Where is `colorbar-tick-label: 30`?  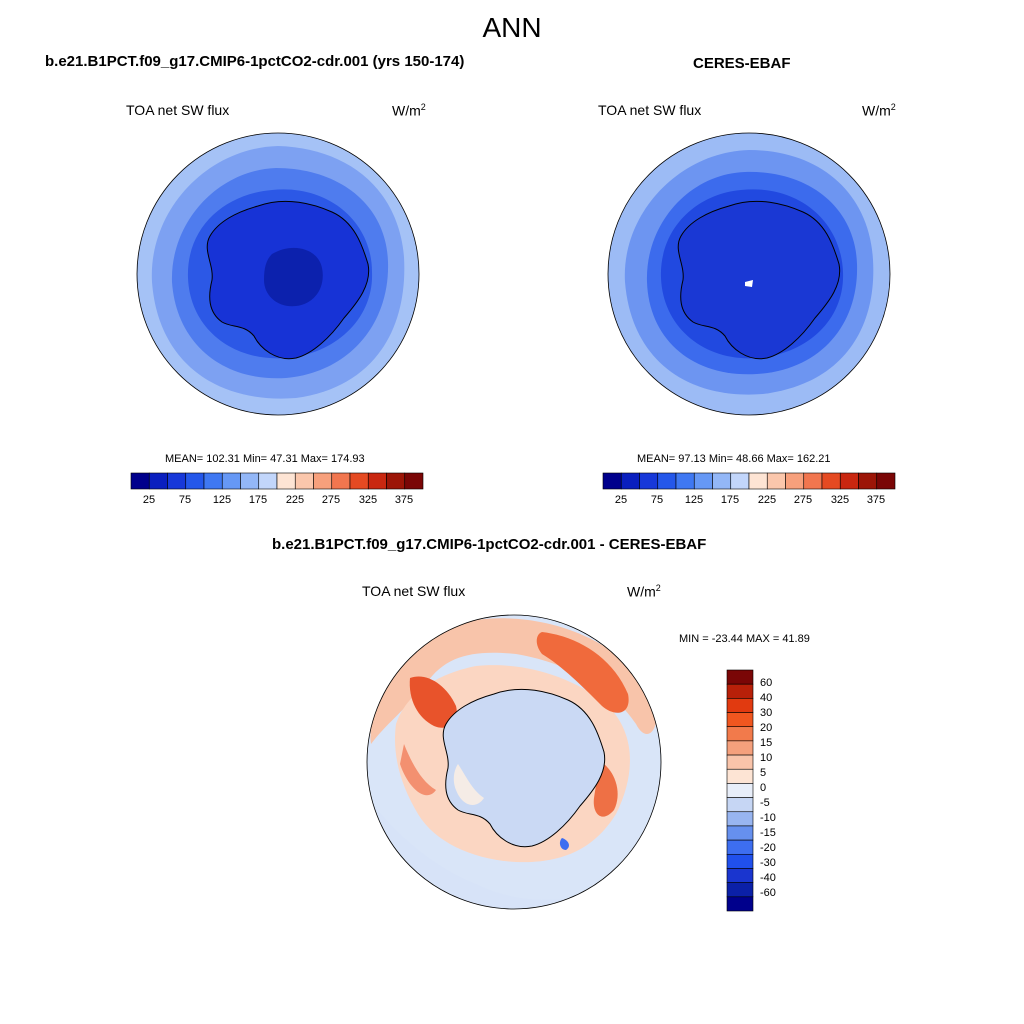 colorbar-tick-label: 30 is located at coordinates (766, 713).